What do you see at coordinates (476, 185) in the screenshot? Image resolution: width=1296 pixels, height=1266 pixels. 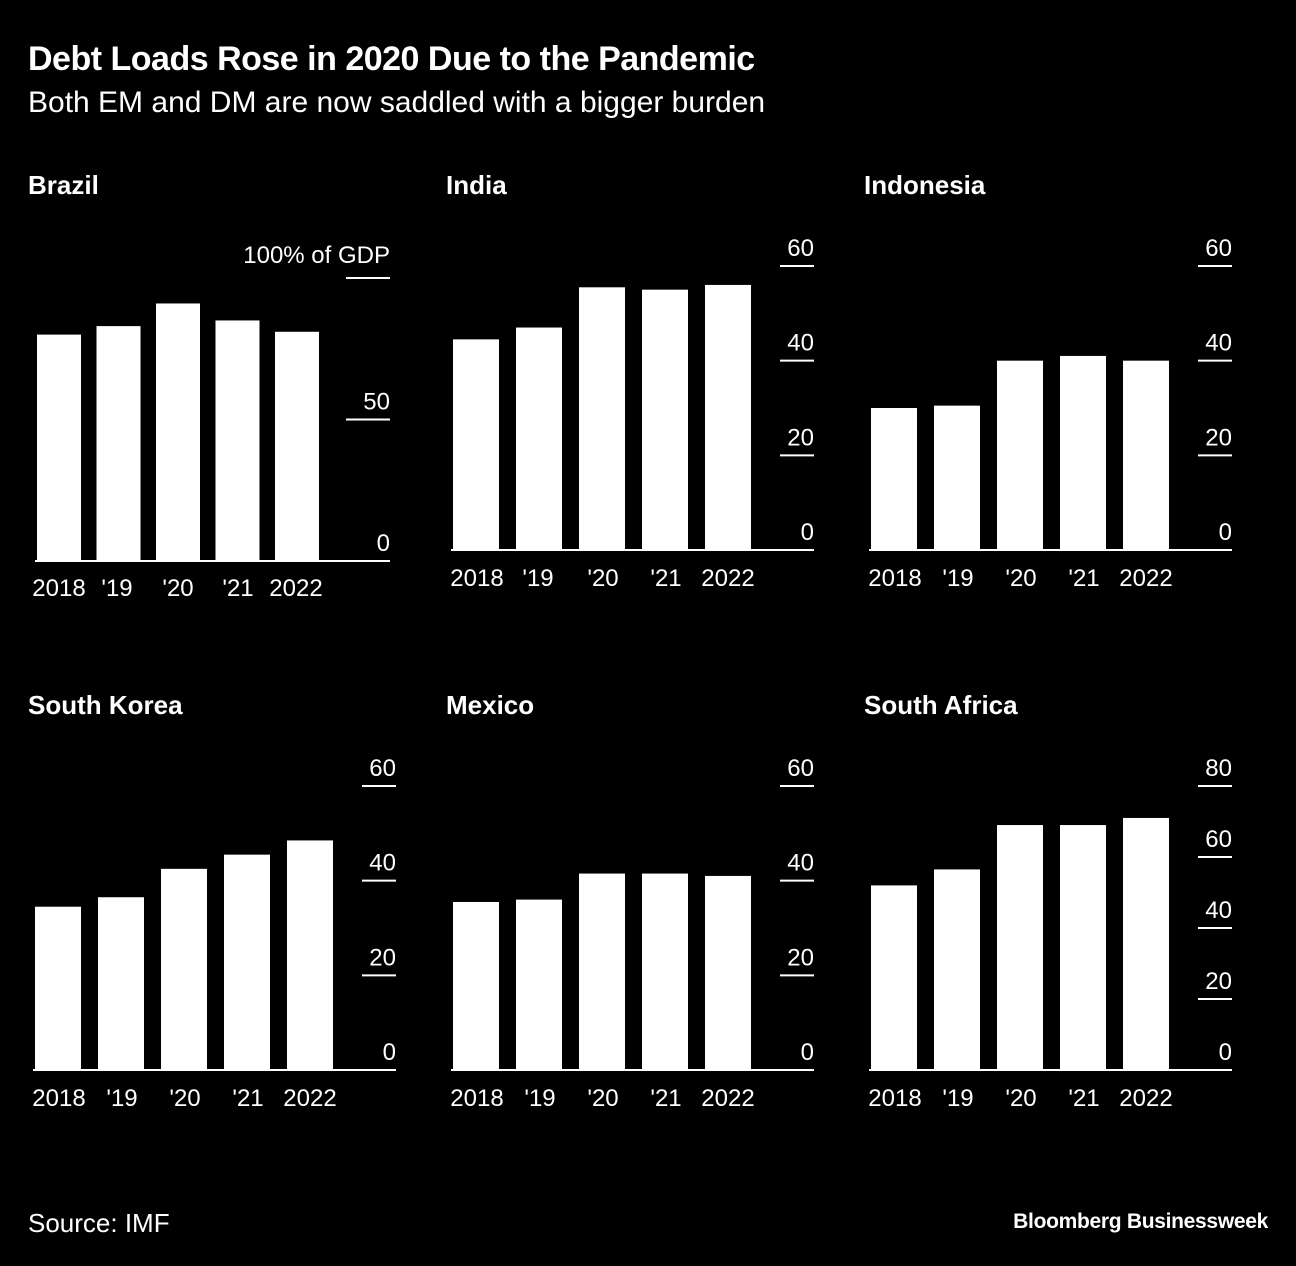 I see `panel-title-india: India` at bounding box center [476, 185].